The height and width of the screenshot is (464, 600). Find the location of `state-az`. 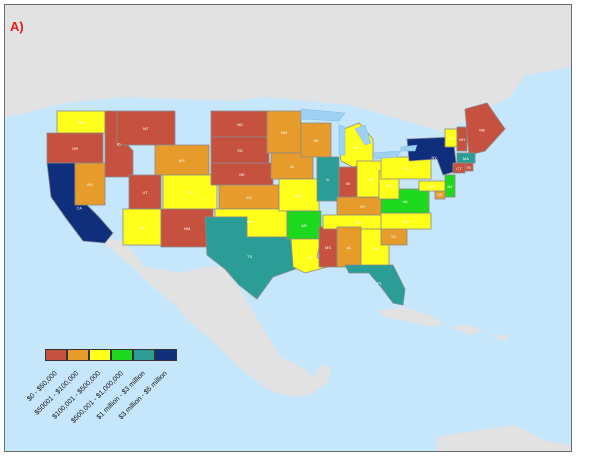

state-az is located at coordinates (142, 227).